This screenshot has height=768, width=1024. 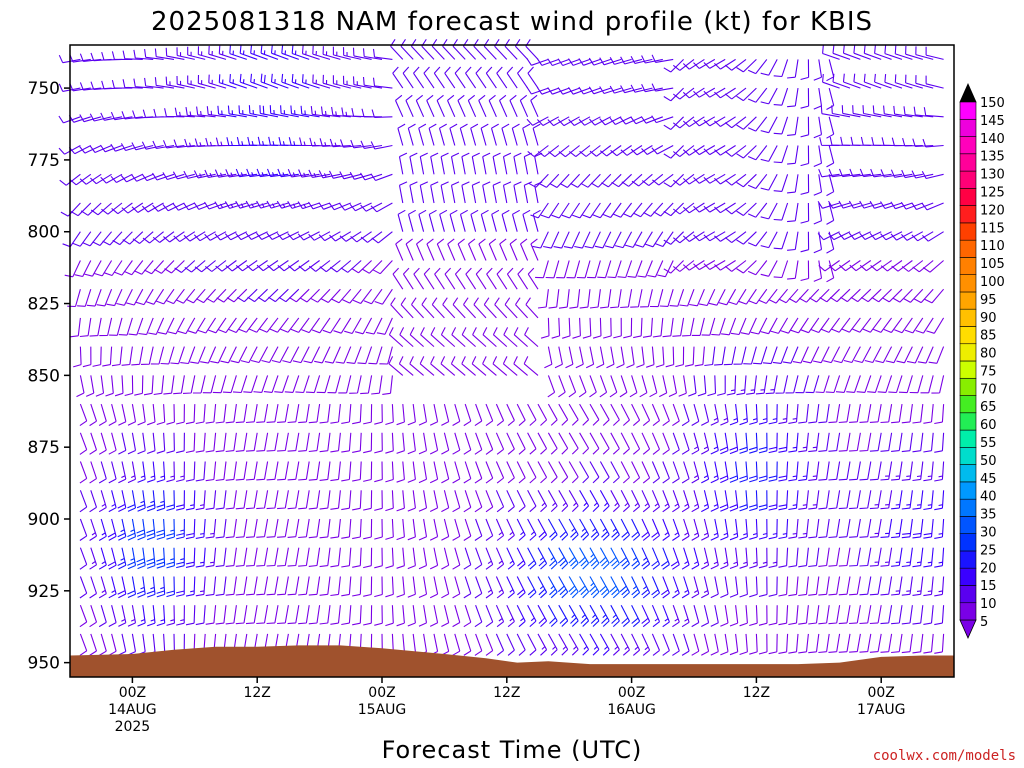 What do you see at coordinates (44, 592) in the screenshot?
I see `y-tick-label: 925` at bounding box center [44, 592].